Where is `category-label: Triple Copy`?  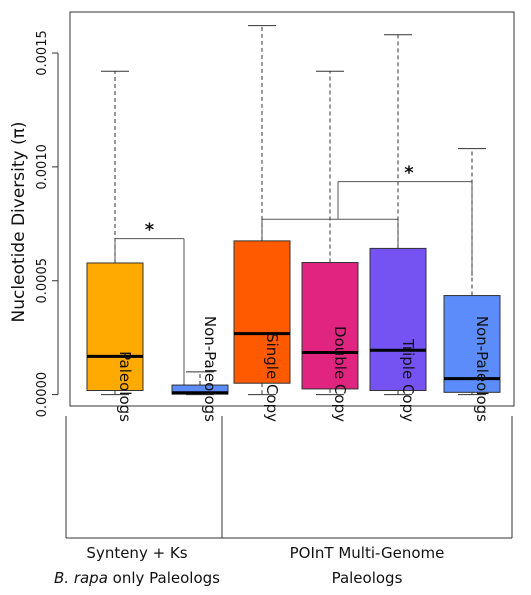 category-label: Triple Copy is located at coordinates (408, 380).